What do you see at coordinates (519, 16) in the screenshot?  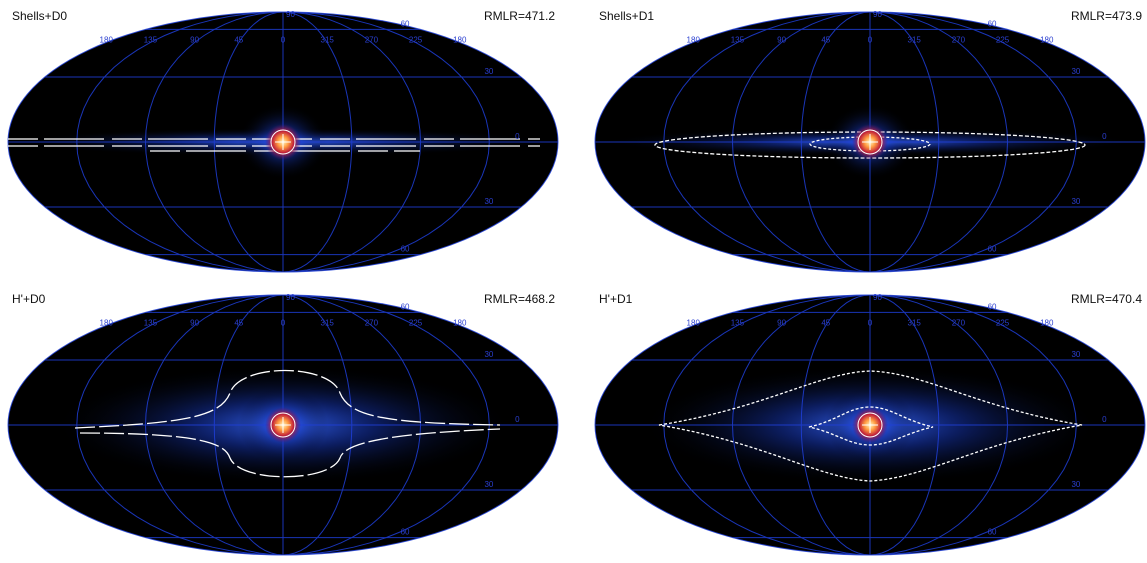 I see `panel-statistic: RMLR=471.2` at bounding box center [519, 16].